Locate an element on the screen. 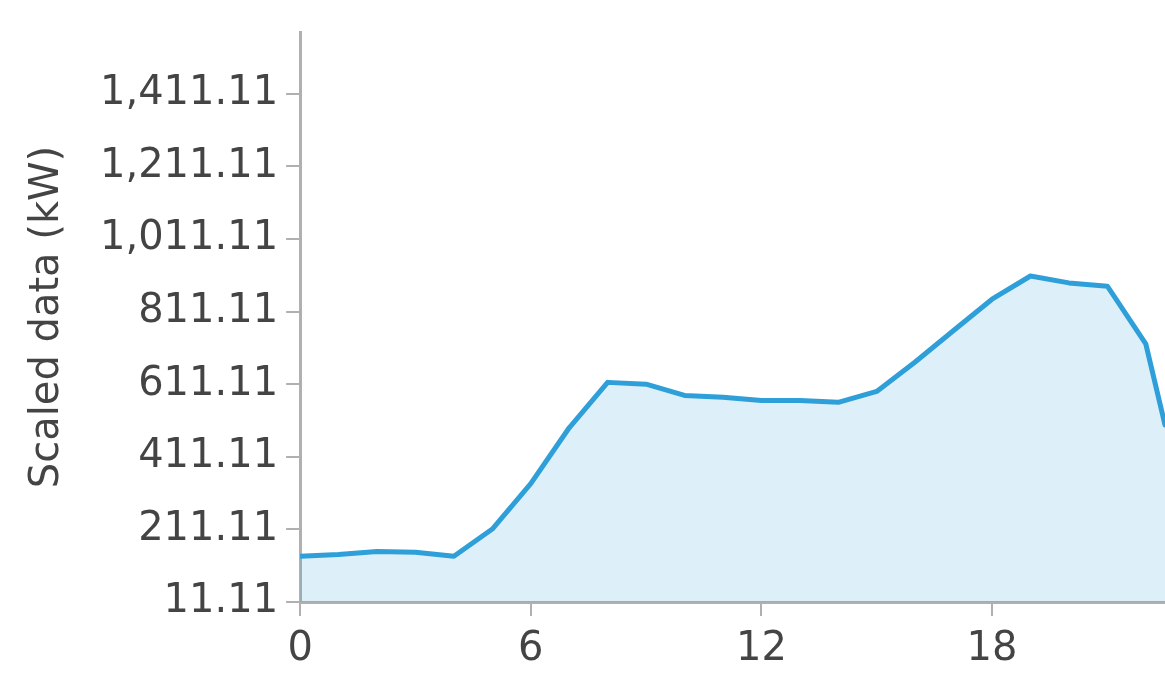 Image resolution: width=1165 pixels, height=684 pixels. y-tick-label: 811.11 is located at coordinates (208, 307).